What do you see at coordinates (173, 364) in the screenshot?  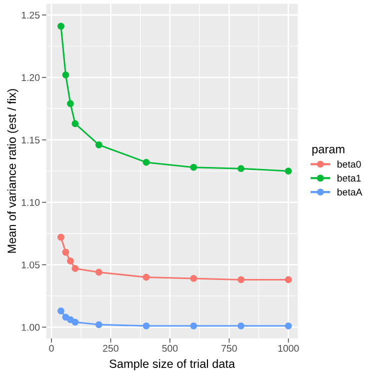 I see `x-axis-title: Sample size of trial data` at bounding box center [173, 364].